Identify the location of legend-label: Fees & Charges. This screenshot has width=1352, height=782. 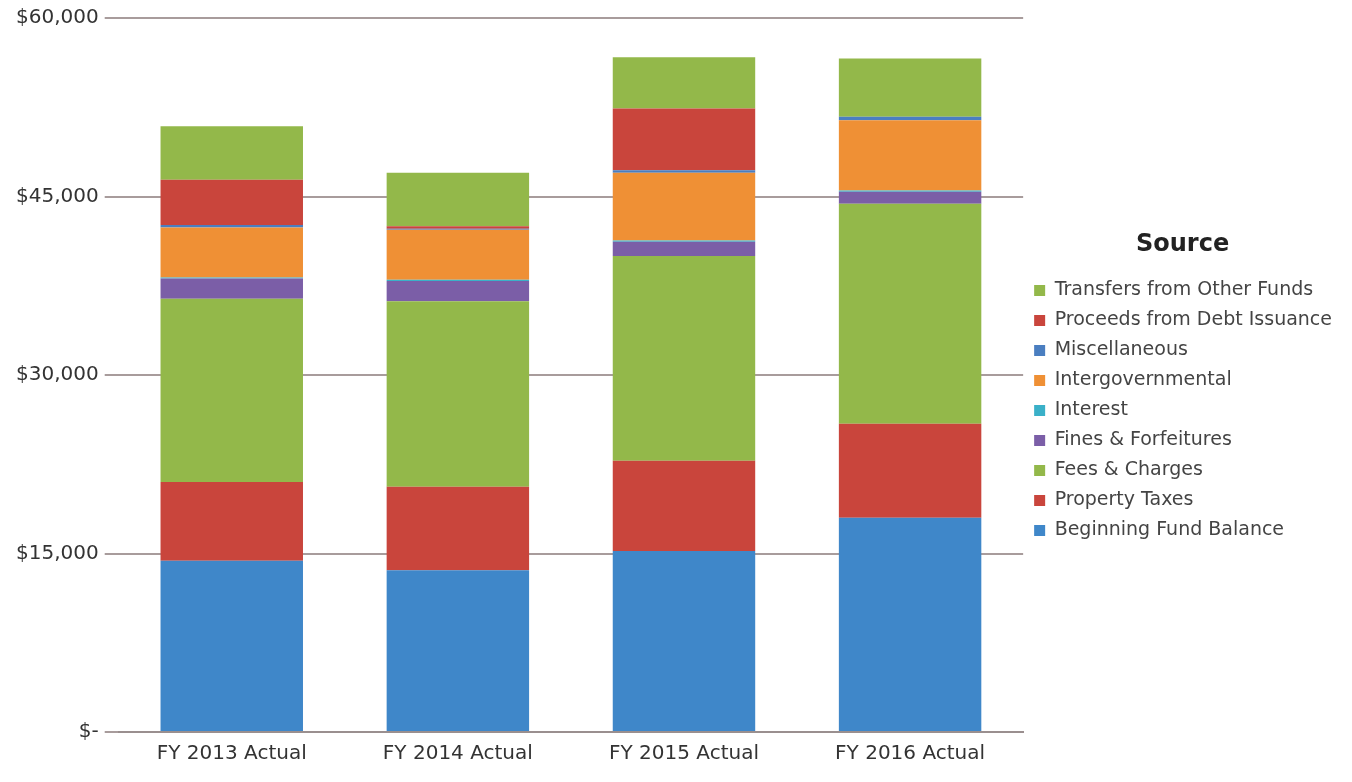
(1128, 468).